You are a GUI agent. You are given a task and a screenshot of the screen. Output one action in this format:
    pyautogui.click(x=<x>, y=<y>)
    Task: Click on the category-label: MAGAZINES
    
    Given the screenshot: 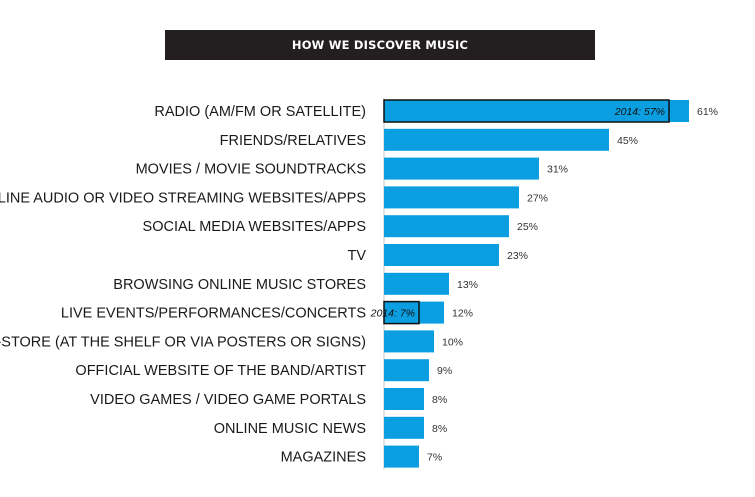 What is the action you would take?
    pyautogui.click(x=323, y=458)
    